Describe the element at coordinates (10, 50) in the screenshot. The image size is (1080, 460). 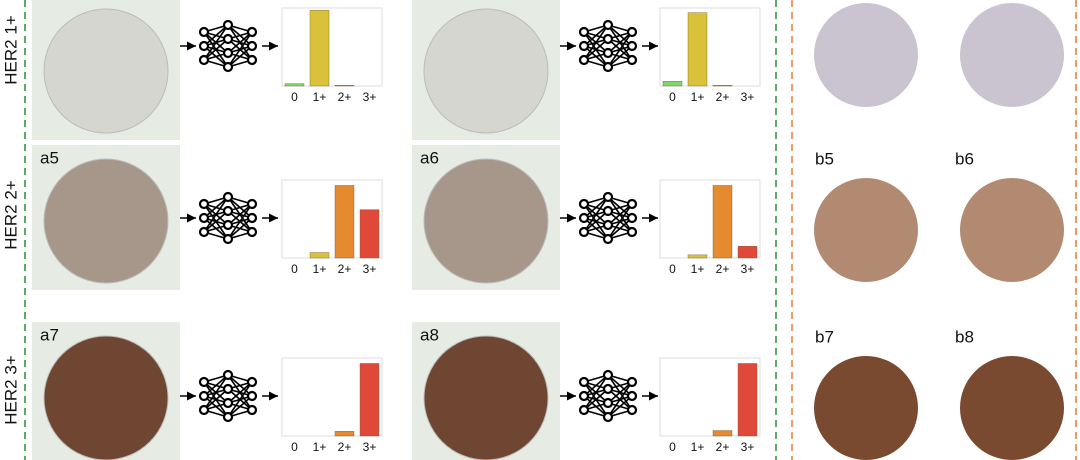
I see `row-label: HER2 1+` at that location.